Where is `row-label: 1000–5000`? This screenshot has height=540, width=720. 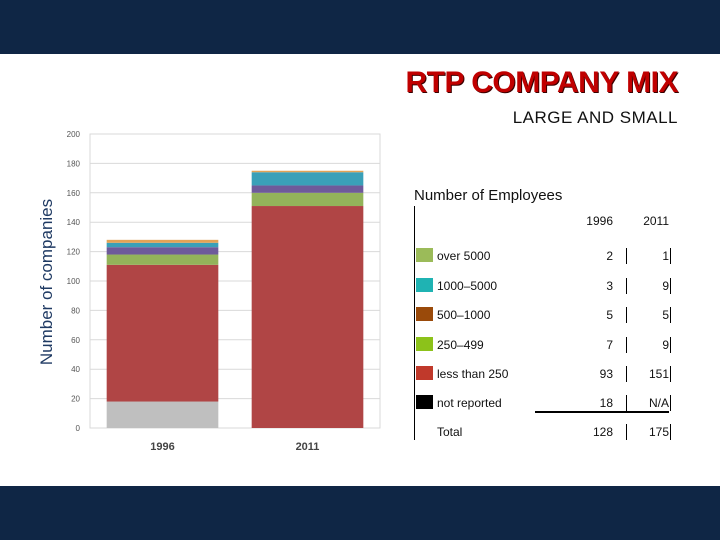
row-label: 1000–5000 is located at coordinates (467, 286).